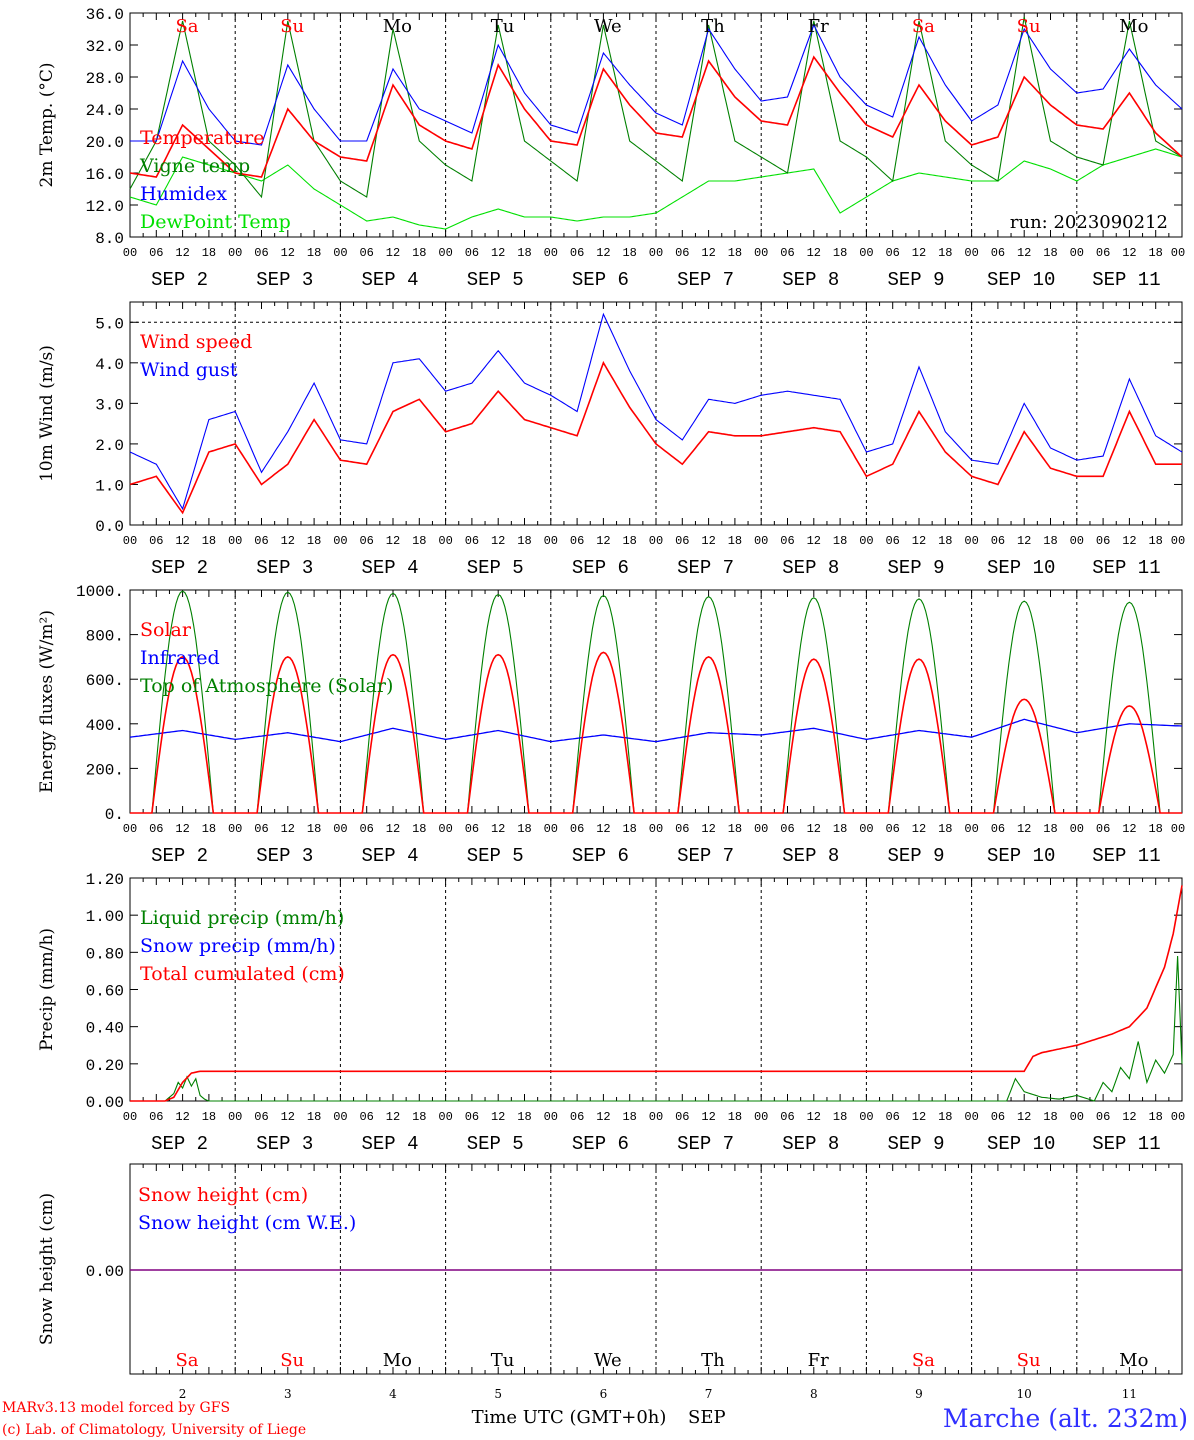  I want to click on series-line-darkgreen, so click(656, 107).